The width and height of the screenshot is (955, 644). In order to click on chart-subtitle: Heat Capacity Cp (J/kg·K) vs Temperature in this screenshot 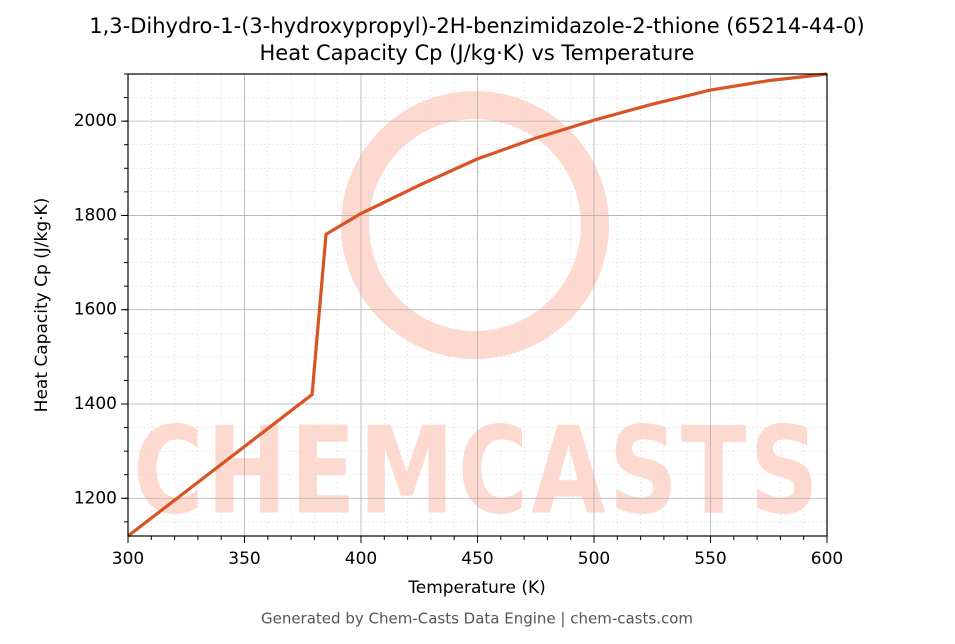, I will do `click(477, 53)`.